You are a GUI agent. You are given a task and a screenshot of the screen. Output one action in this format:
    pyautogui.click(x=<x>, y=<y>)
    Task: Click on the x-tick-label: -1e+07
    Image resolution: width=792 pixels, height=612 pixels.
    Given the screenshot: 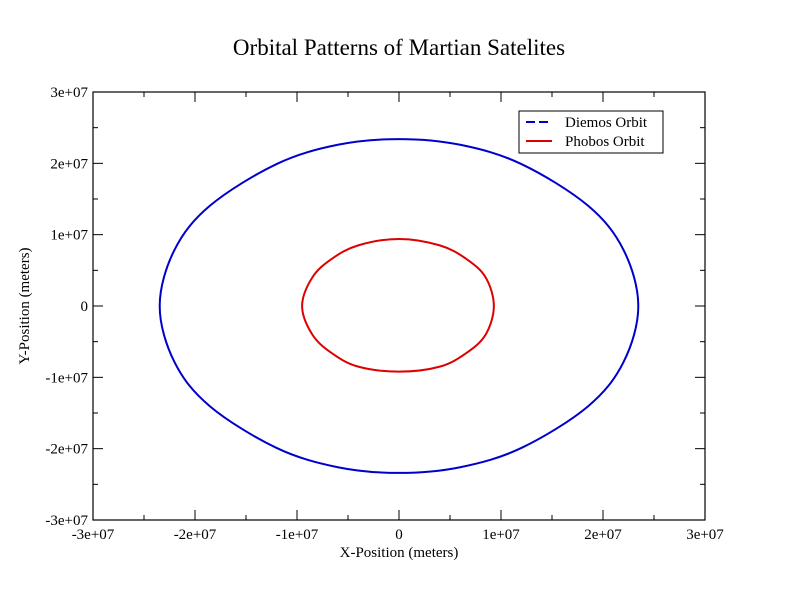 What is the action you would take?
    pyautogui.click(x=297, y=535)
    